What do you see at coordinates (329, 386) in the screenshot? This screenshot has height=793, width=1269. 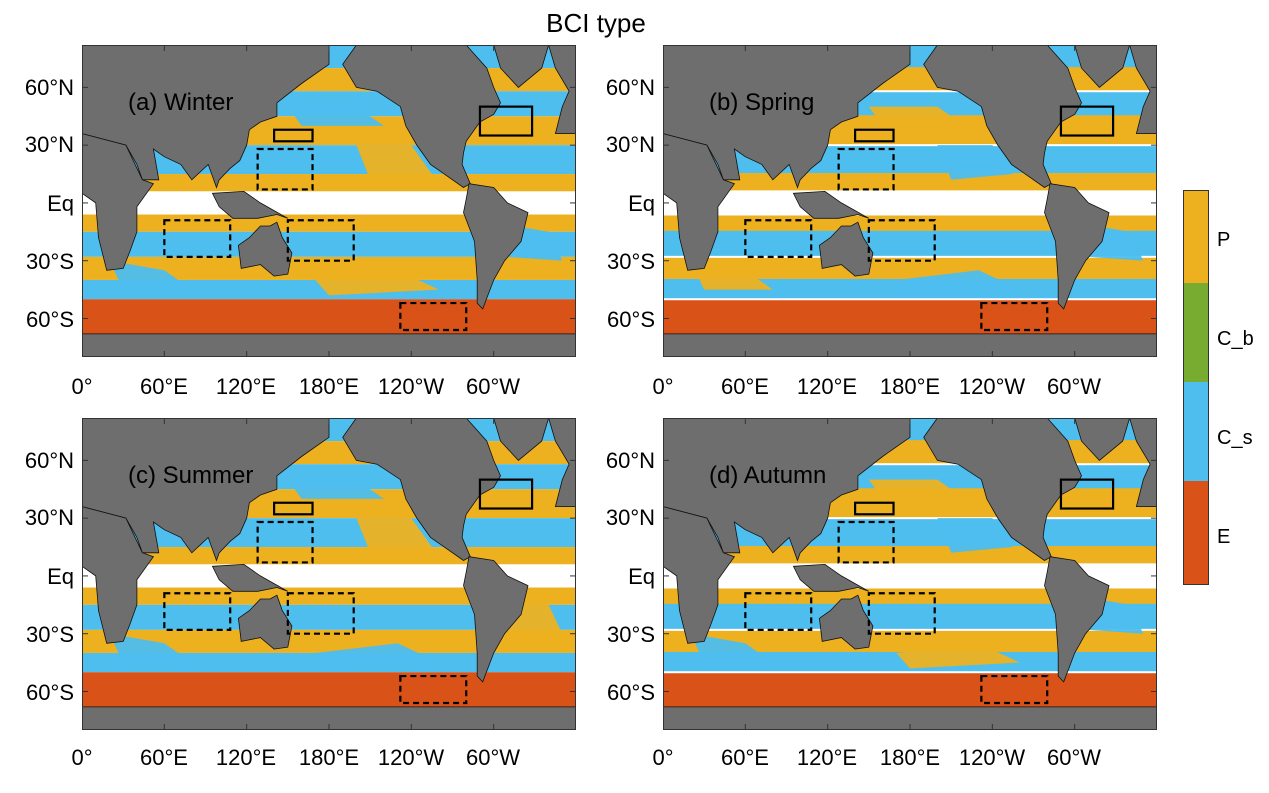 I see `xtick-a-180e: 180°E` at bounding box center [329, 386].